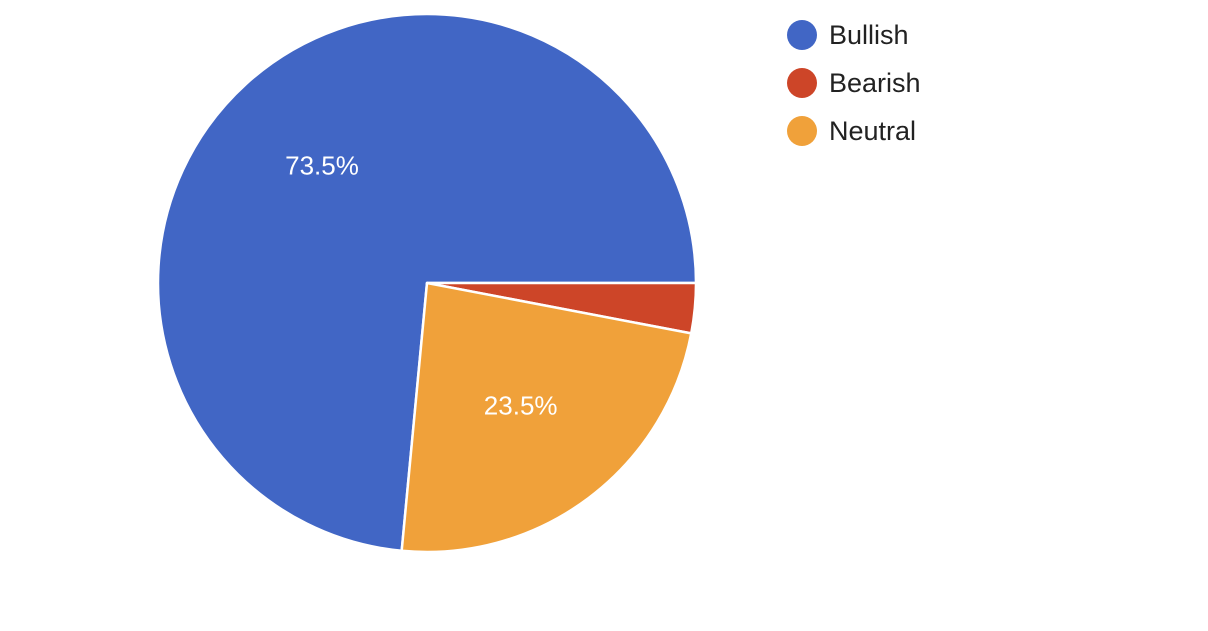 This screenshot has height=631, width=1208. I want to click on legend-item-neutral: Neutral, so click(854, 131).